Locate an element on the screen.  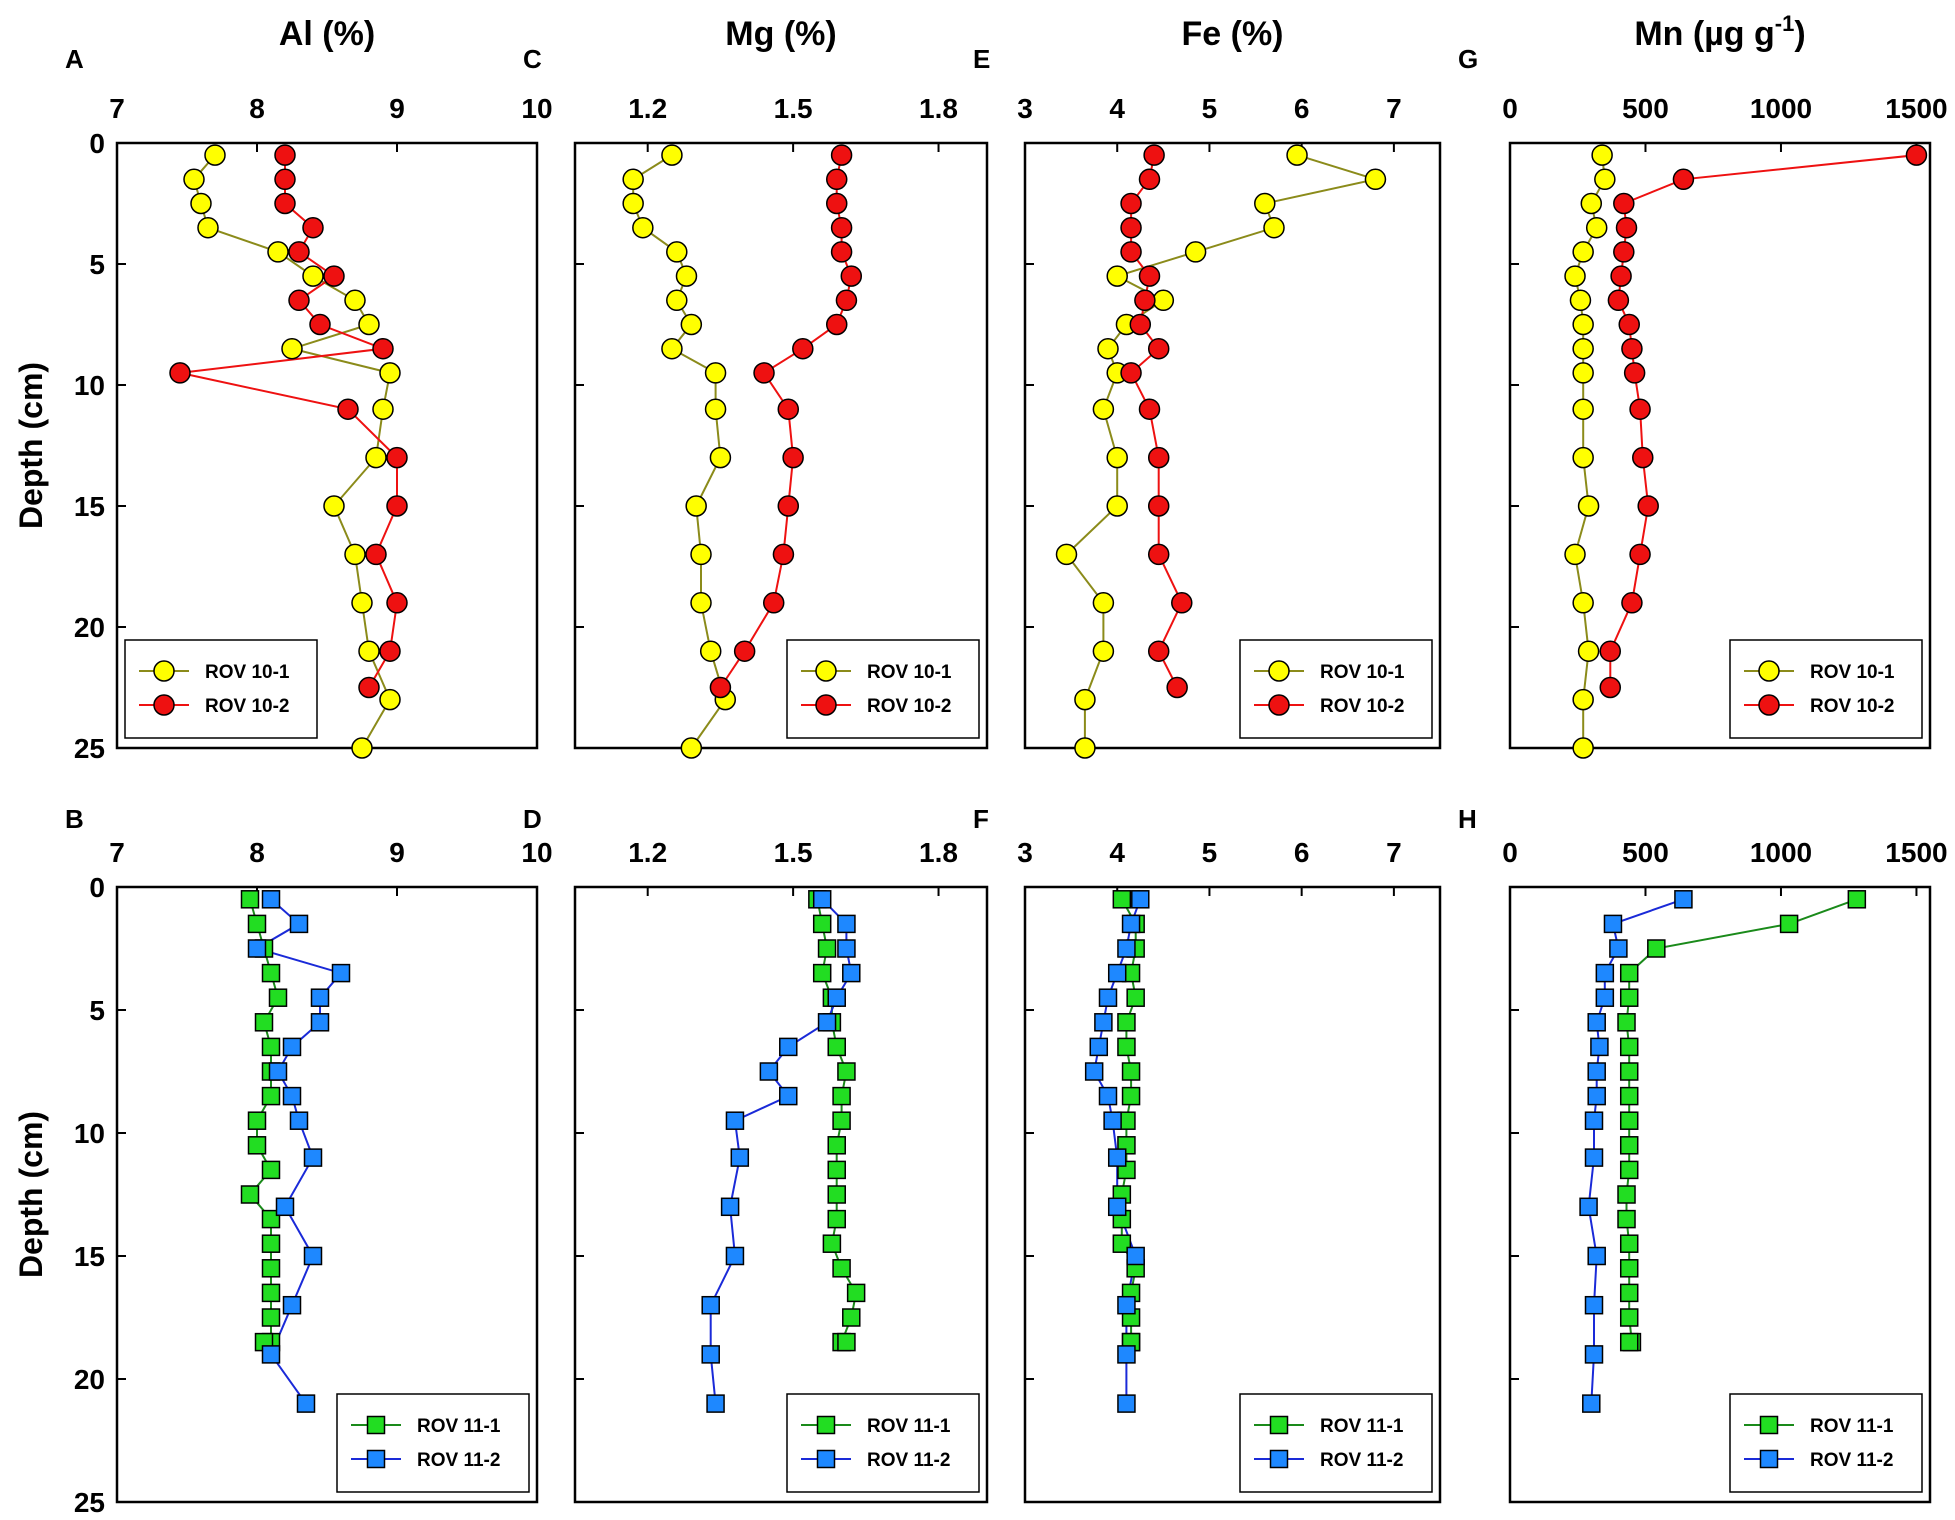
panel-d: 1.2 1.5 1.8 D ROV 11-1 ROV 11-2 is located at coordinates (756, 1154).